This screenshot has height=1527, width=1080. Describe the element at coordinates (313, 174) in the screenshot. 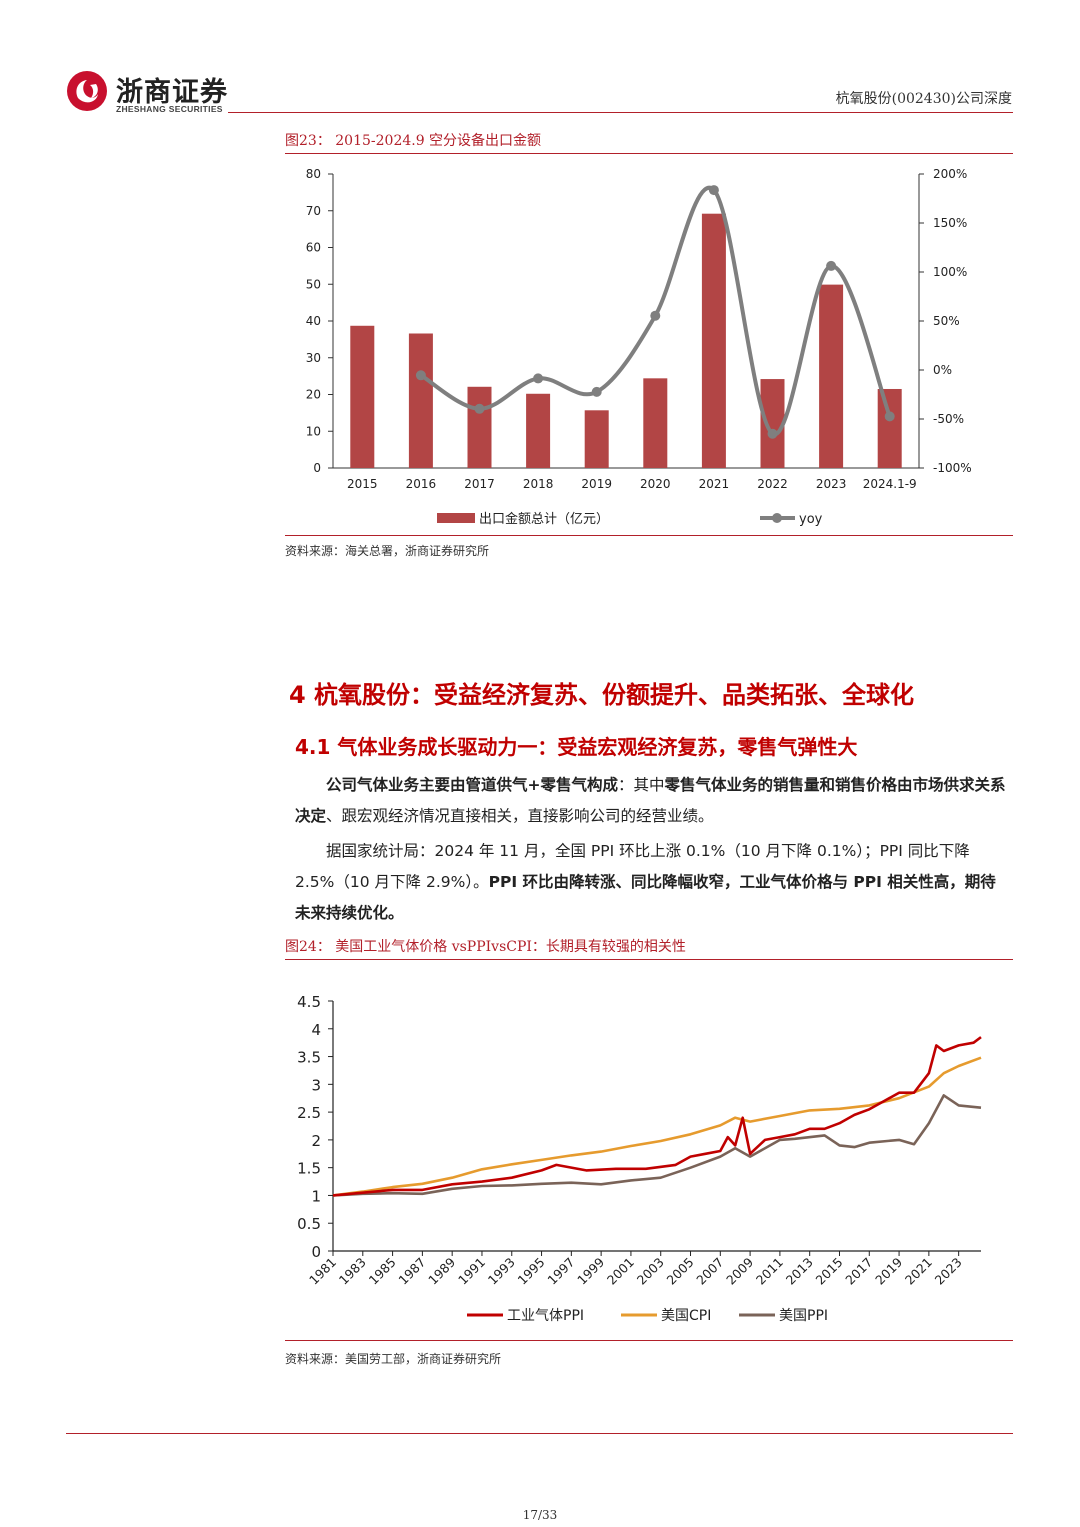

I see `left-tick-label: 80` at that location.